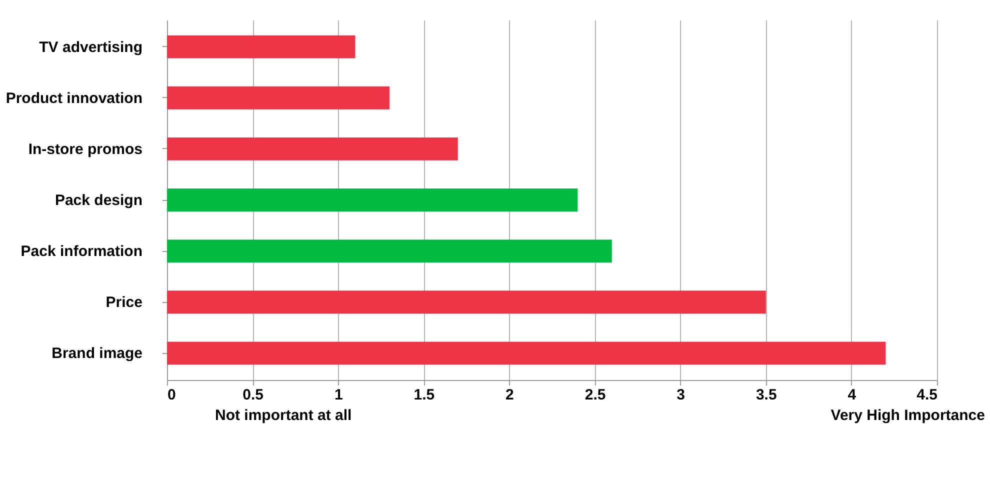  I want to click on text: Very High Importance, so click(907, 415).